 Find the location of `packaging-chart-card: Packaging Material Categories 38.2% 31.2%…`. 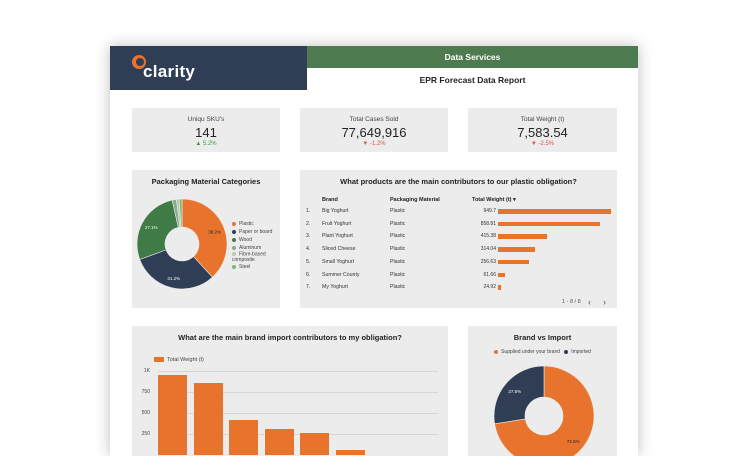

packaging-chart-card: Packaging Material Categories 38.2% 31.2%… is located at coordinates (206, 239).